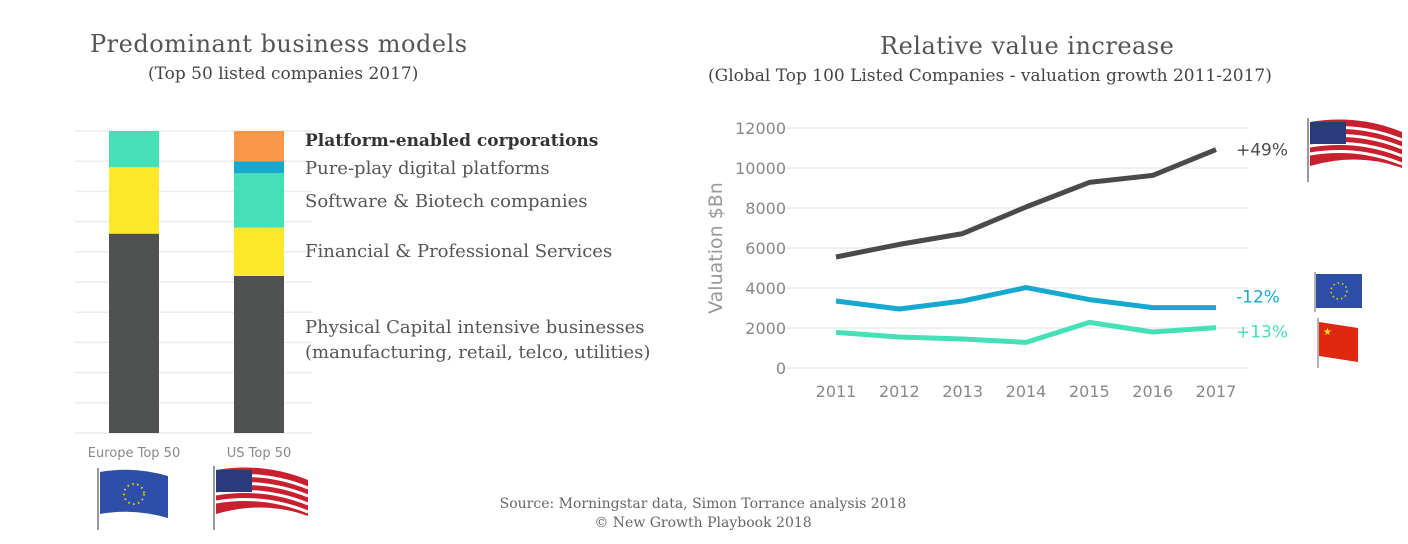 Image resolution: width=1408 pixels, height=544 pixels. I want to click on y-tick-label: 12000, so click(760, 128).